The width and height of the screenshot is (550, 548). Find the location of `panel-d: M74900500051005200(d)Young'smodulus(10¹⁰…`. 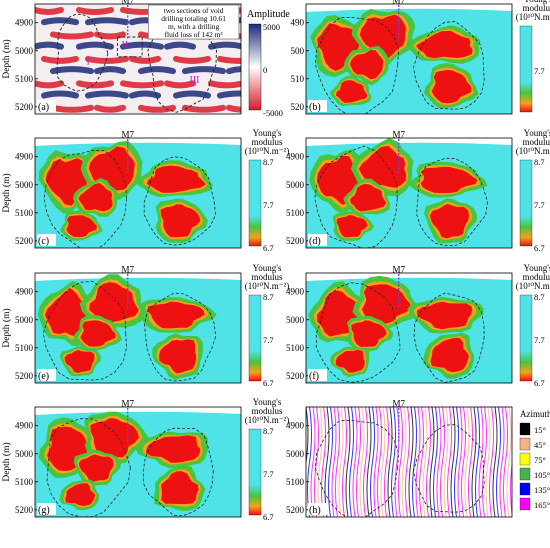

panel-d: M74900500051005200(d)Young'smodulus(10¹⁰… is located at coordinates (418, 190).